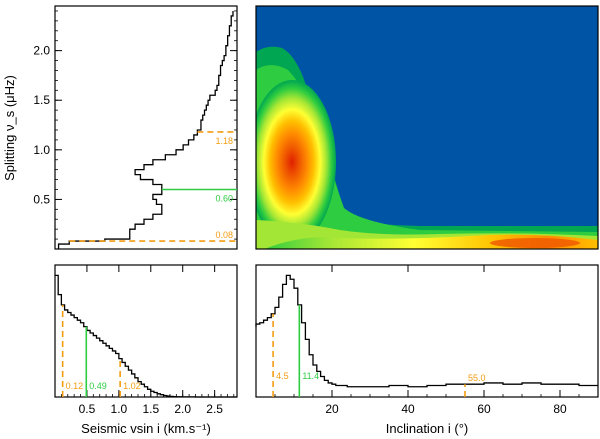 The width and height of the screenshot is (600, 439). I want to click on vsini-histogram-line, so click(146, 336).